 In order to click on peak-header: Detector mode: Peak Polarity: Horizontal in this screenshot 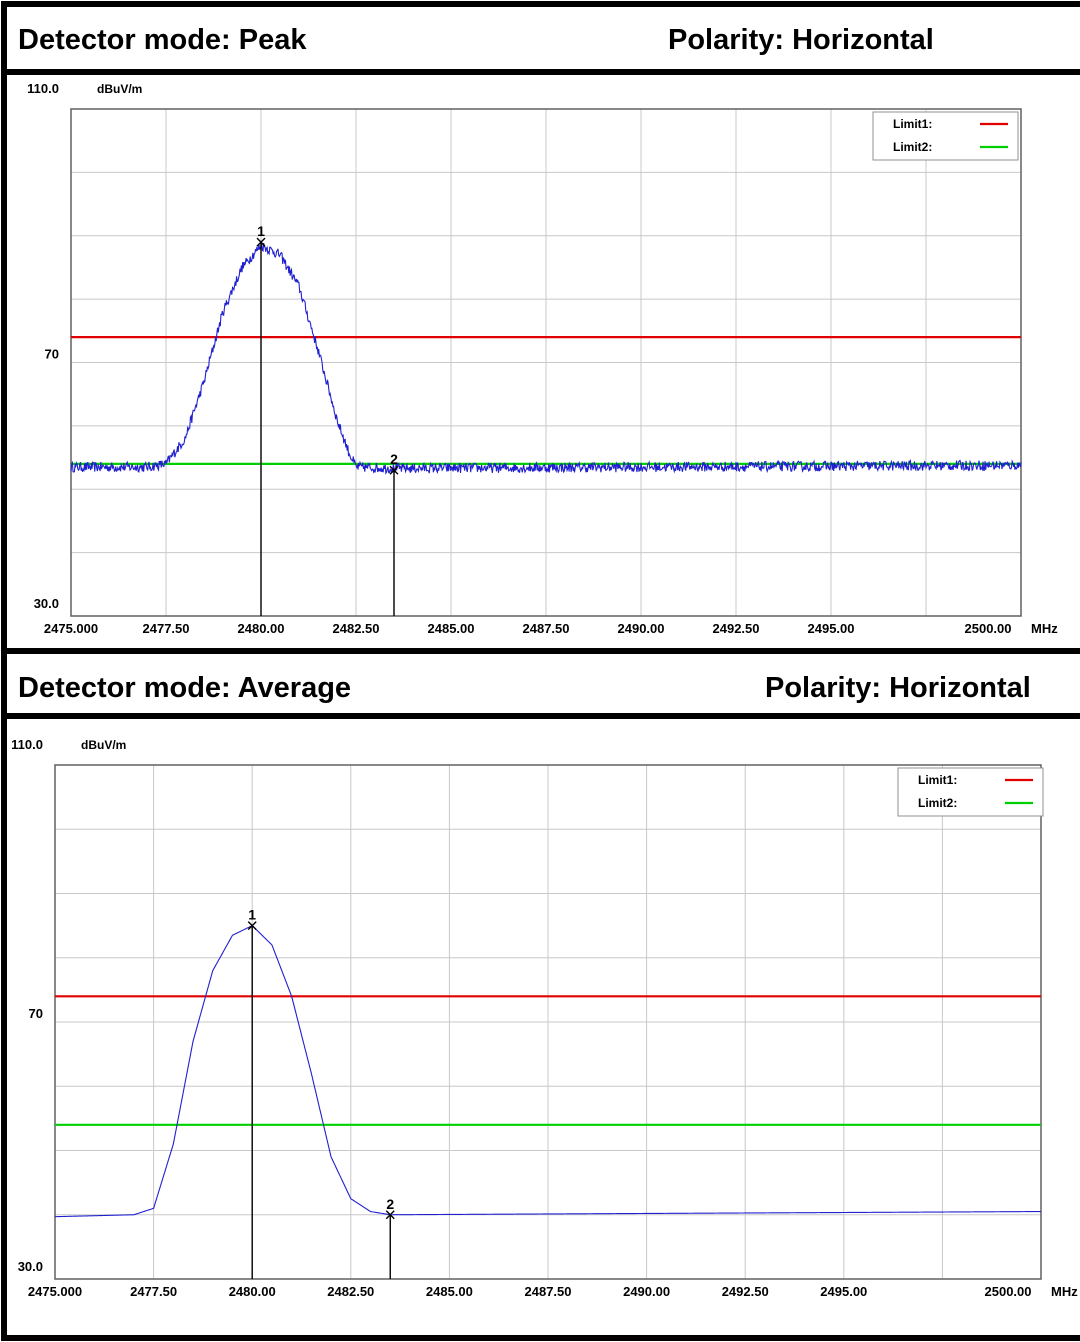, I will do `click(544, 40)`.